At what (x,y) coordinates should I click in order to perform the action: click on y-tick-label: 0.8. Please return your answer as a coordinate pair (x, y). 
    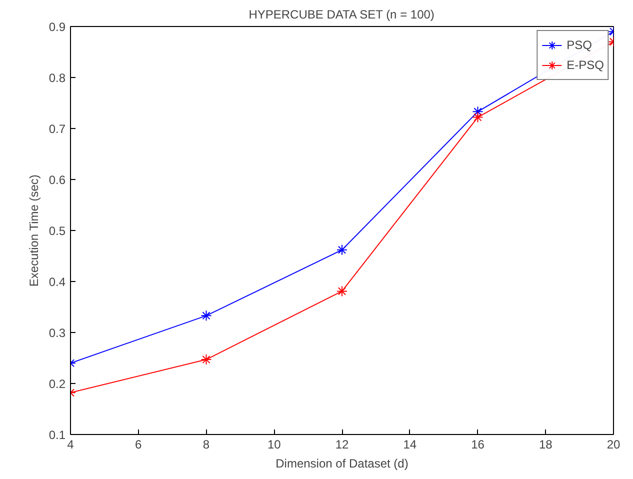
    Looking at the image, I should click on (57, 78).